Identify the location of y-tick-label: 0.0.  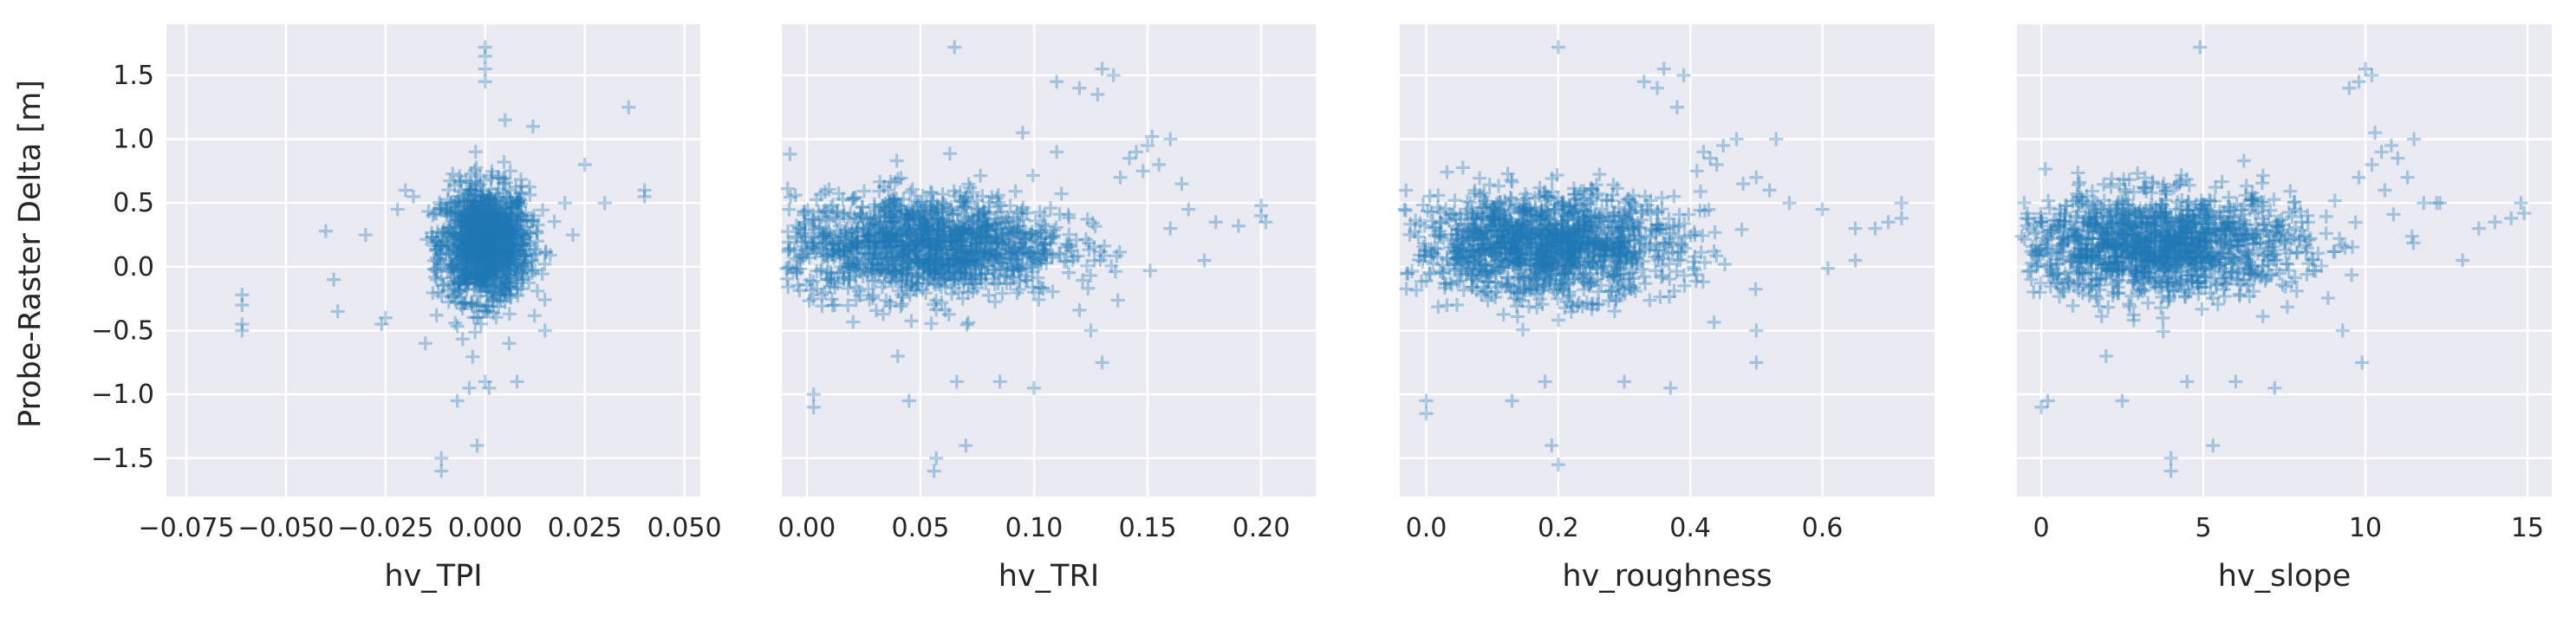
(133, 267).